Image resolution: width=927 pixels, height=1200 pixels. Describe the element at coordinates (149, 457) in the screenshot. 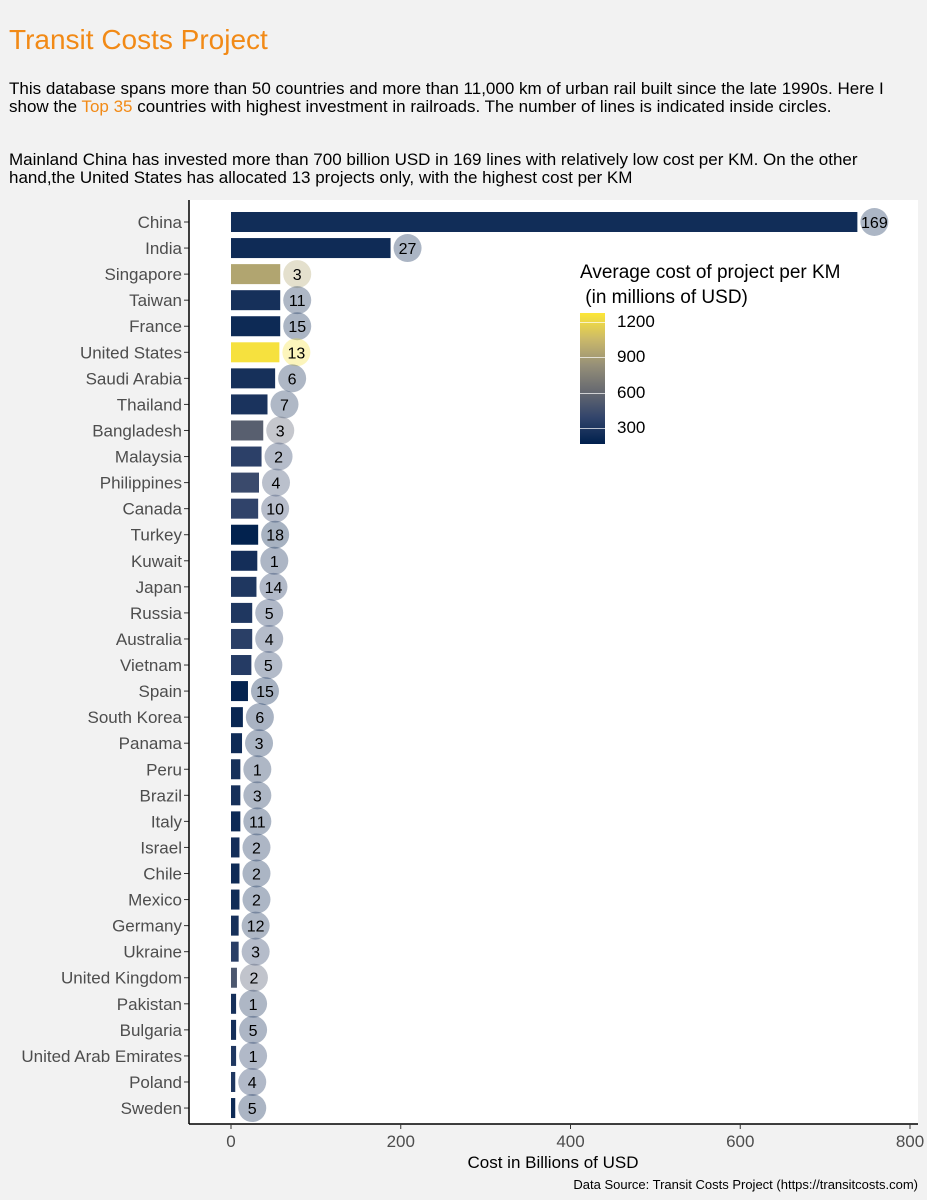

I see `category-label: Malaysia` at that location.